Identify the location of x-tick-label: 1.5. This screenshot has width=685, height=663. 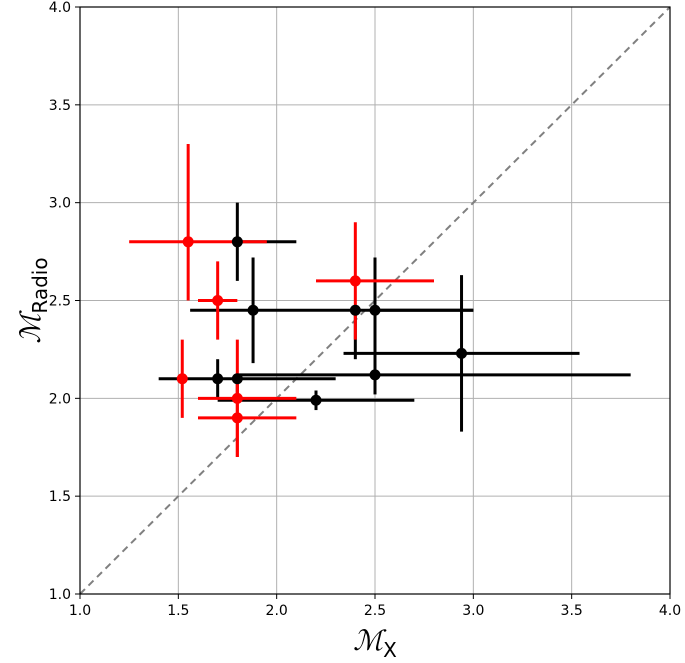
(178, 611).